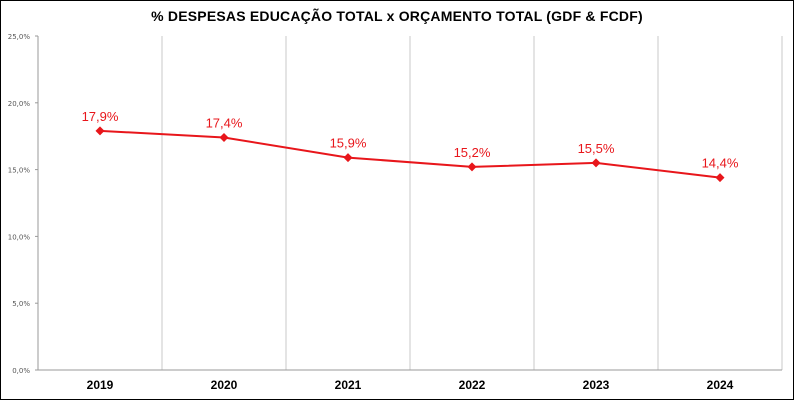 The image size is (794, 400). I want to click on data-label: 15,9%, so click(348, 143).